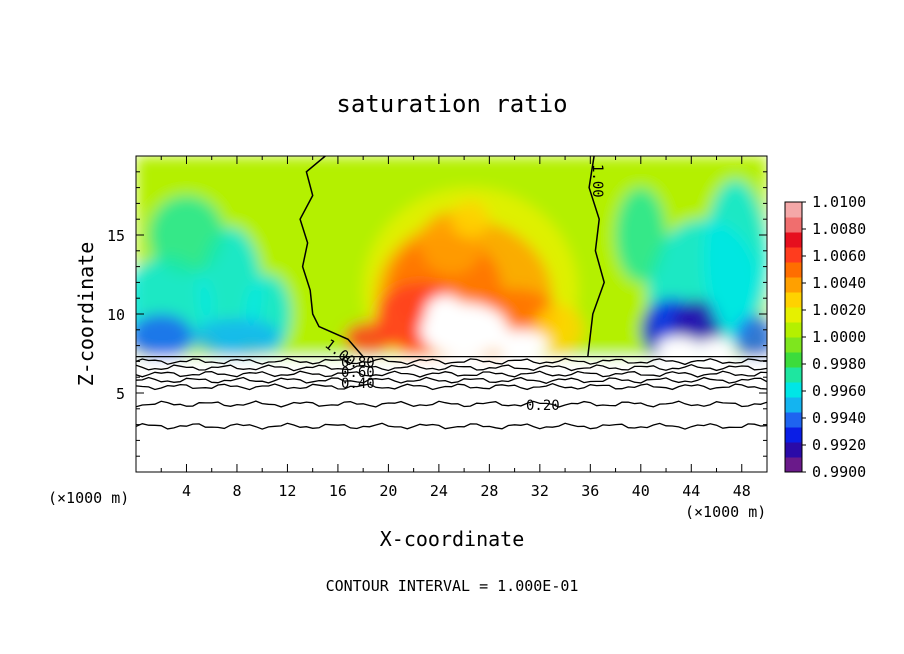  Describe the element at coordinates (116, 236) in the screenshot. I see `y-tick-label: 15` at that location.